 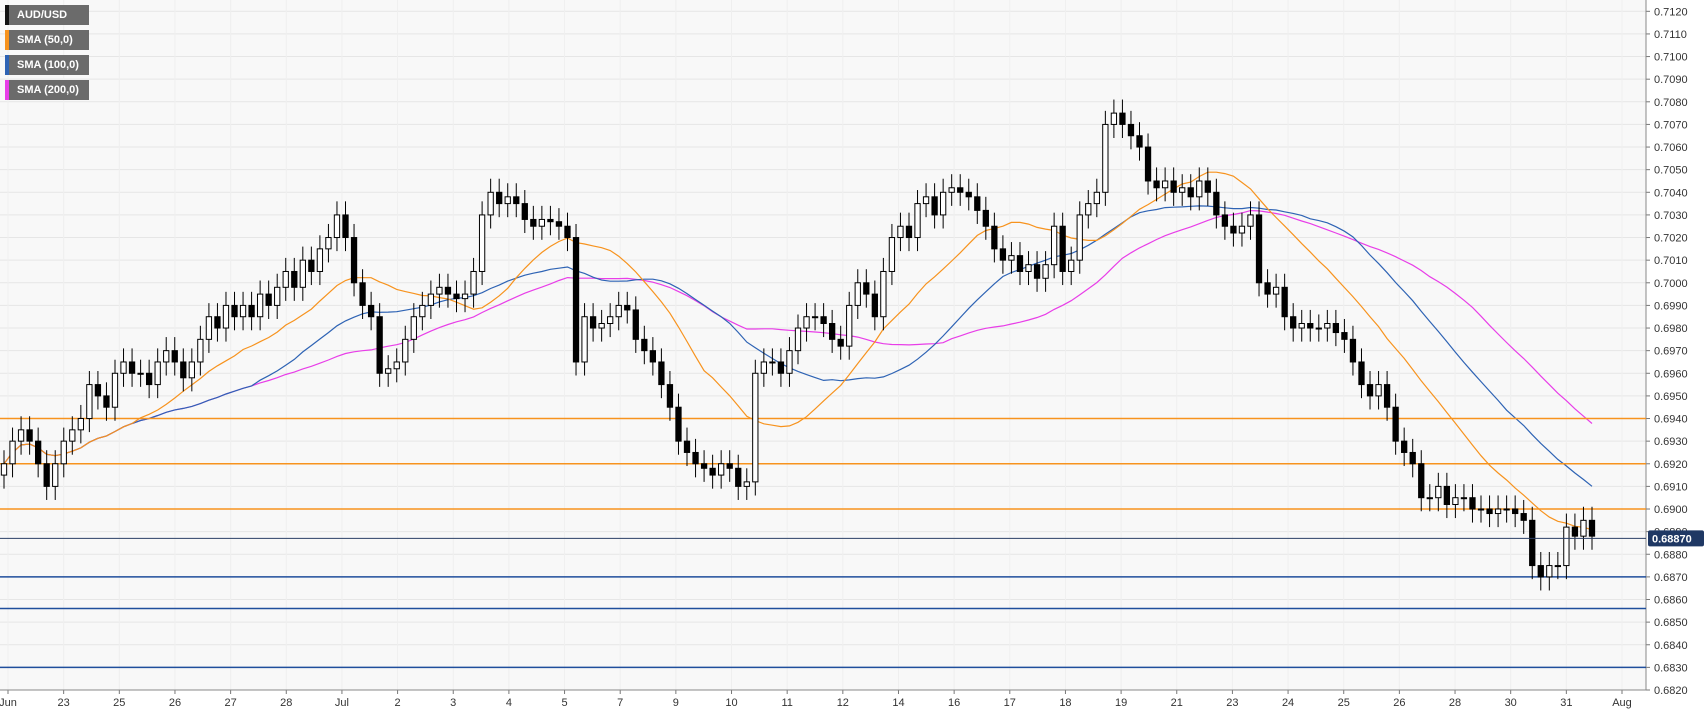 I want to click on x-tick-label: 12, so click(x=843, y=703).